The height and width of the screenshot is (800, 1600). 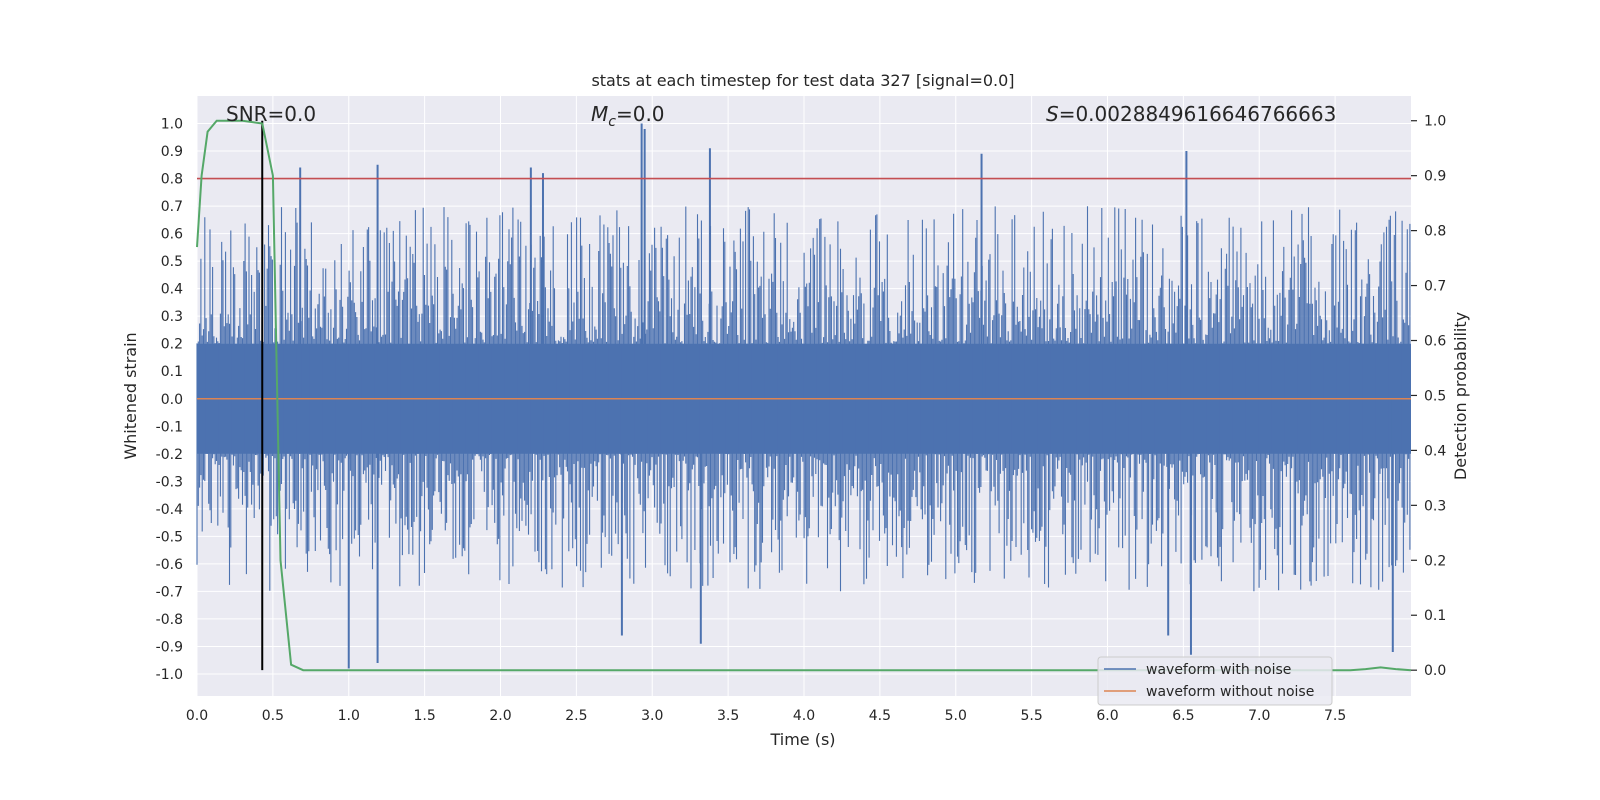 I want to click on score-symbol: S, so click(x=1052, y=114).